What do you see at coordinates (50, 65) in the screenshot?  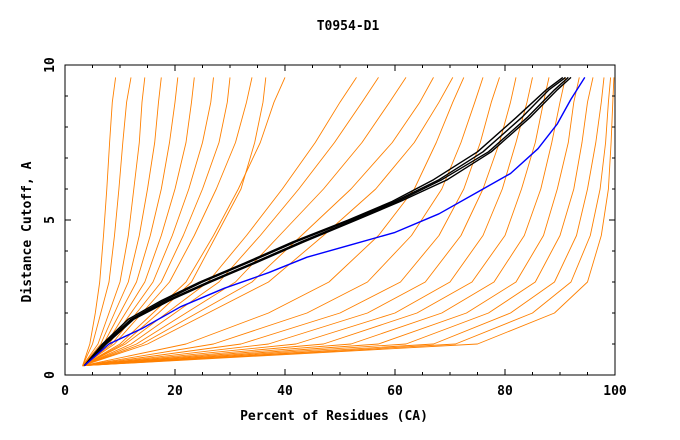 I see `y-tick-label: 10` at bounding box center [50, 65].